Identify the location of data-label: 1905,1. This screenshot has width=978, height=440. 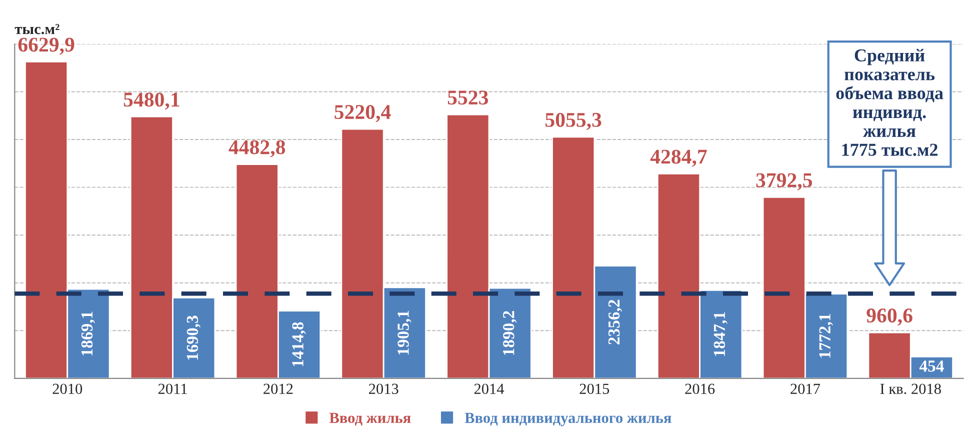
(405, 332).